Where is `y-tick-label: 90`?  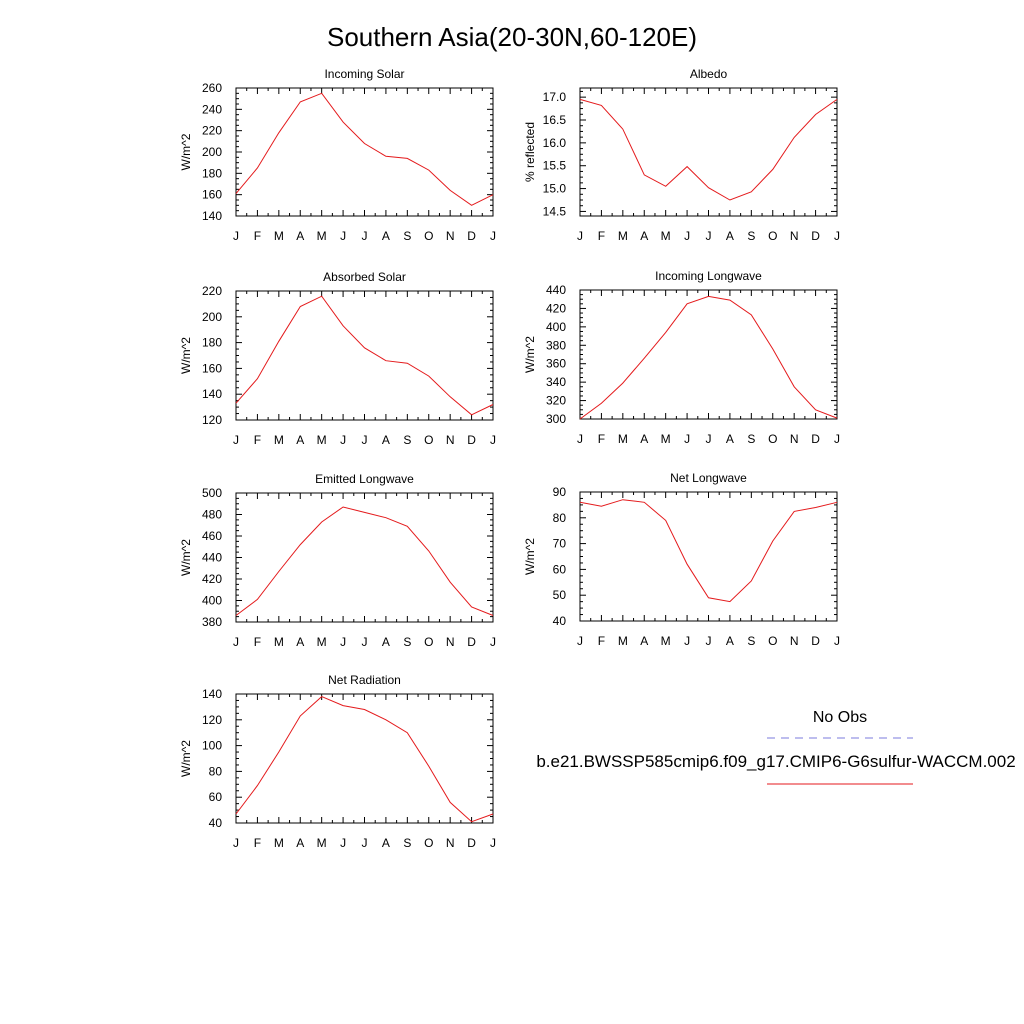 y-tick-label: 90 is located at coordinates (560, 492).